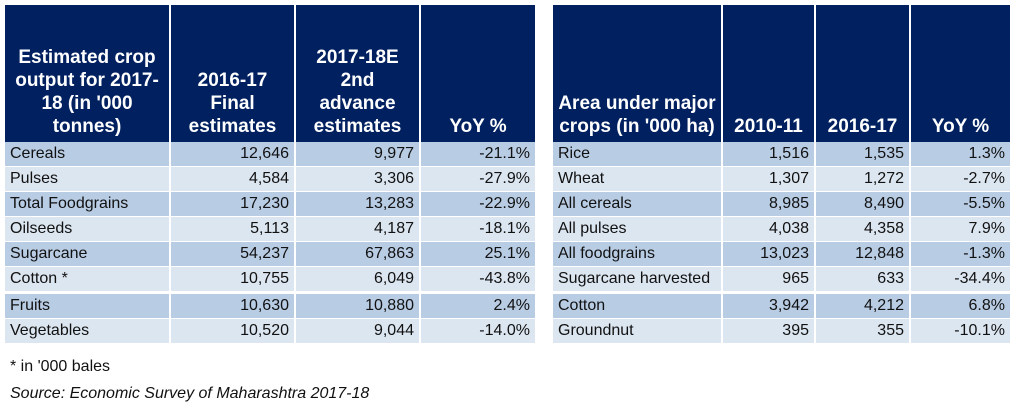  I want to click on row-label: Rice, so click(638, 154).